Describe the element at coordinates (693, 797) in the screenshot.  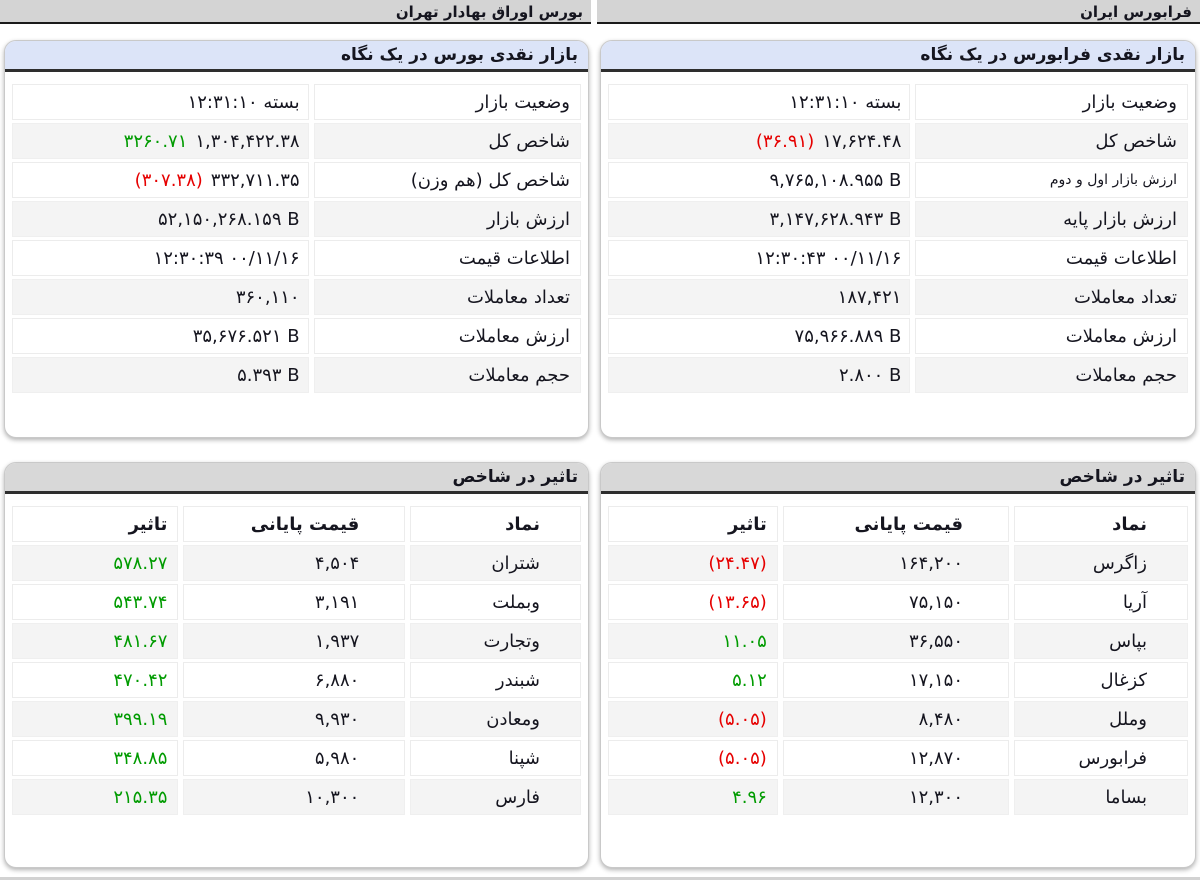
I see `impact-cell: ۴.۹۶` at that location.